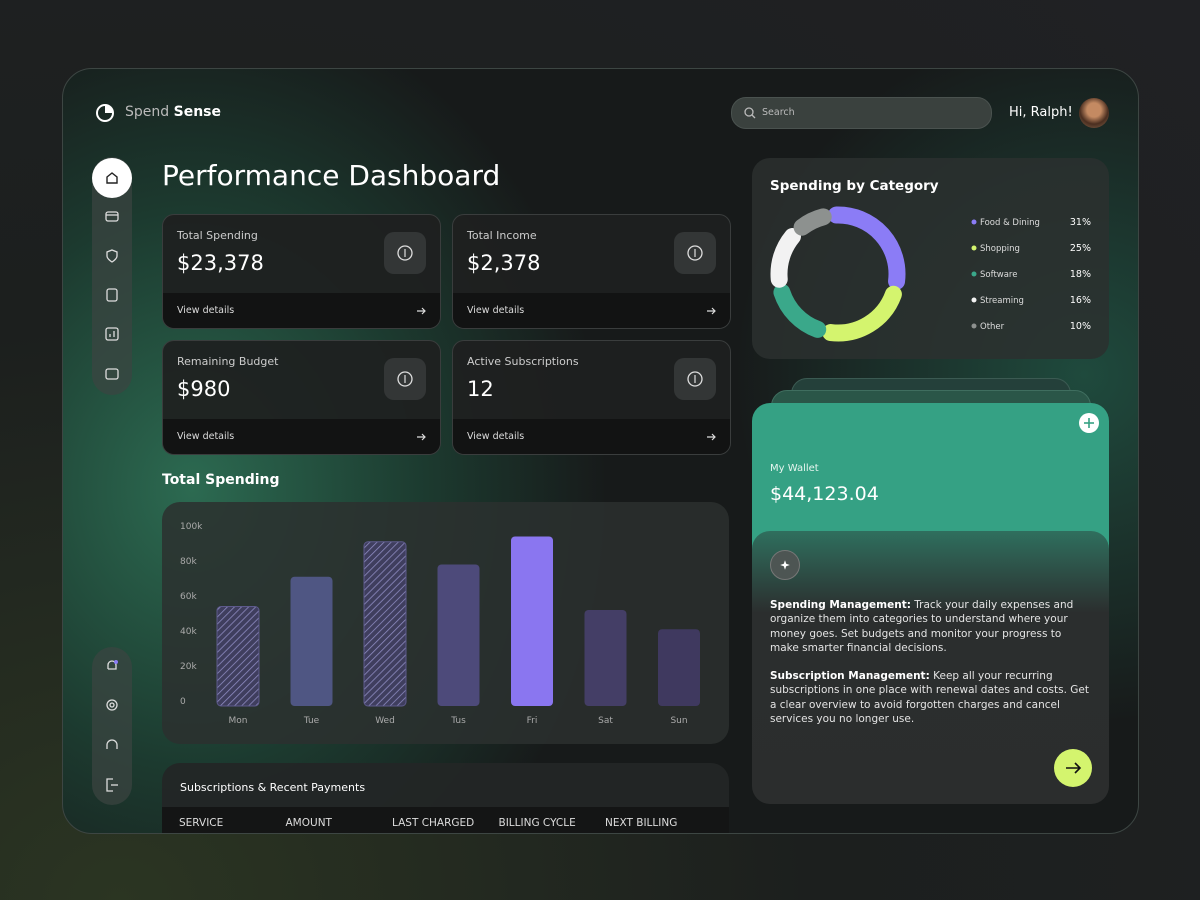  Describe the element at coordinates (850, 676) in the screenshot. I see `info-heading: Subscription Management:` at that location.